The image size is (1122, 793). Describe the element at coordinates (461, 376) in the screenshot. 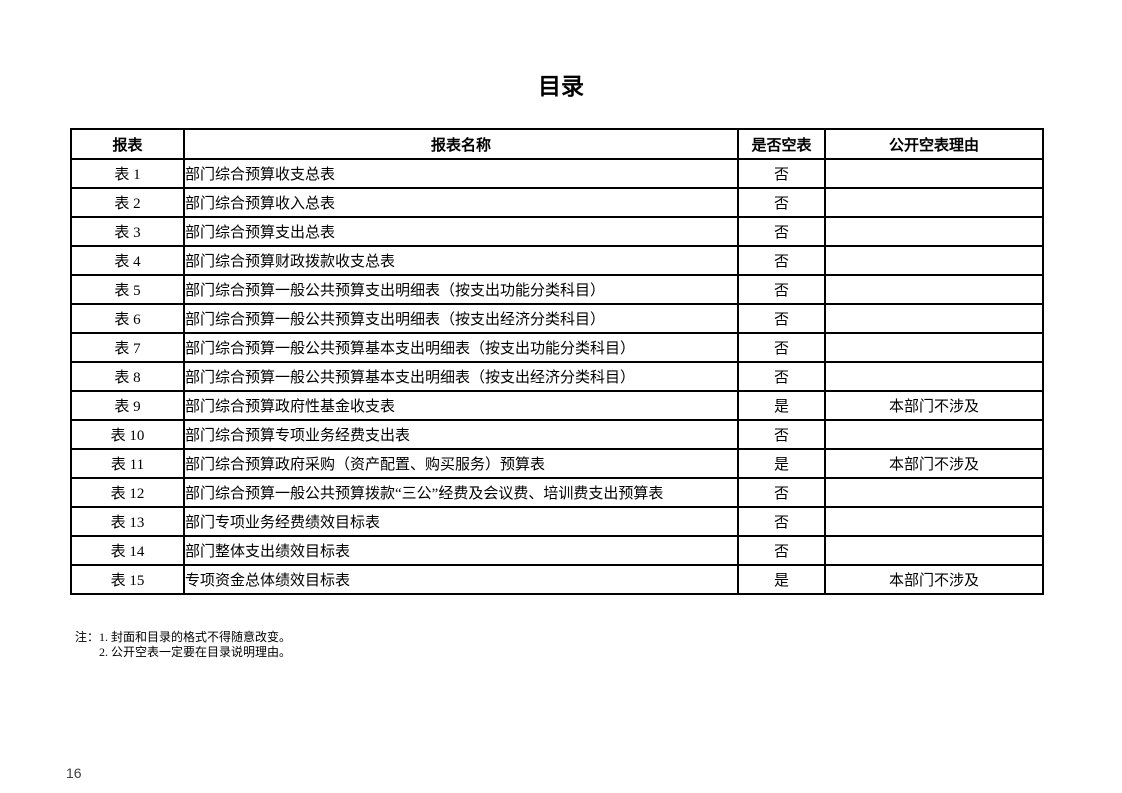

I see `report-name-cell: 部门综合预算一般公共预算基本支出明细表（按支出经济分类科目）` at that location.